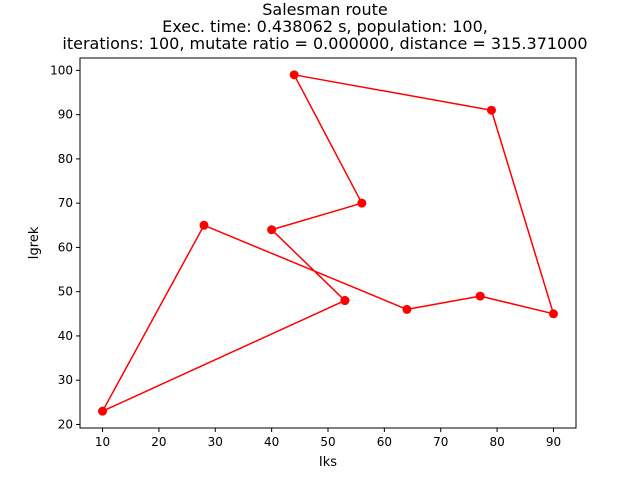 This screenshot has height=480, width=640. What do you see at coordinates (384, 442) in the screenshot?
I see `x-tick-label: 60` at bounding box center [384, 442].